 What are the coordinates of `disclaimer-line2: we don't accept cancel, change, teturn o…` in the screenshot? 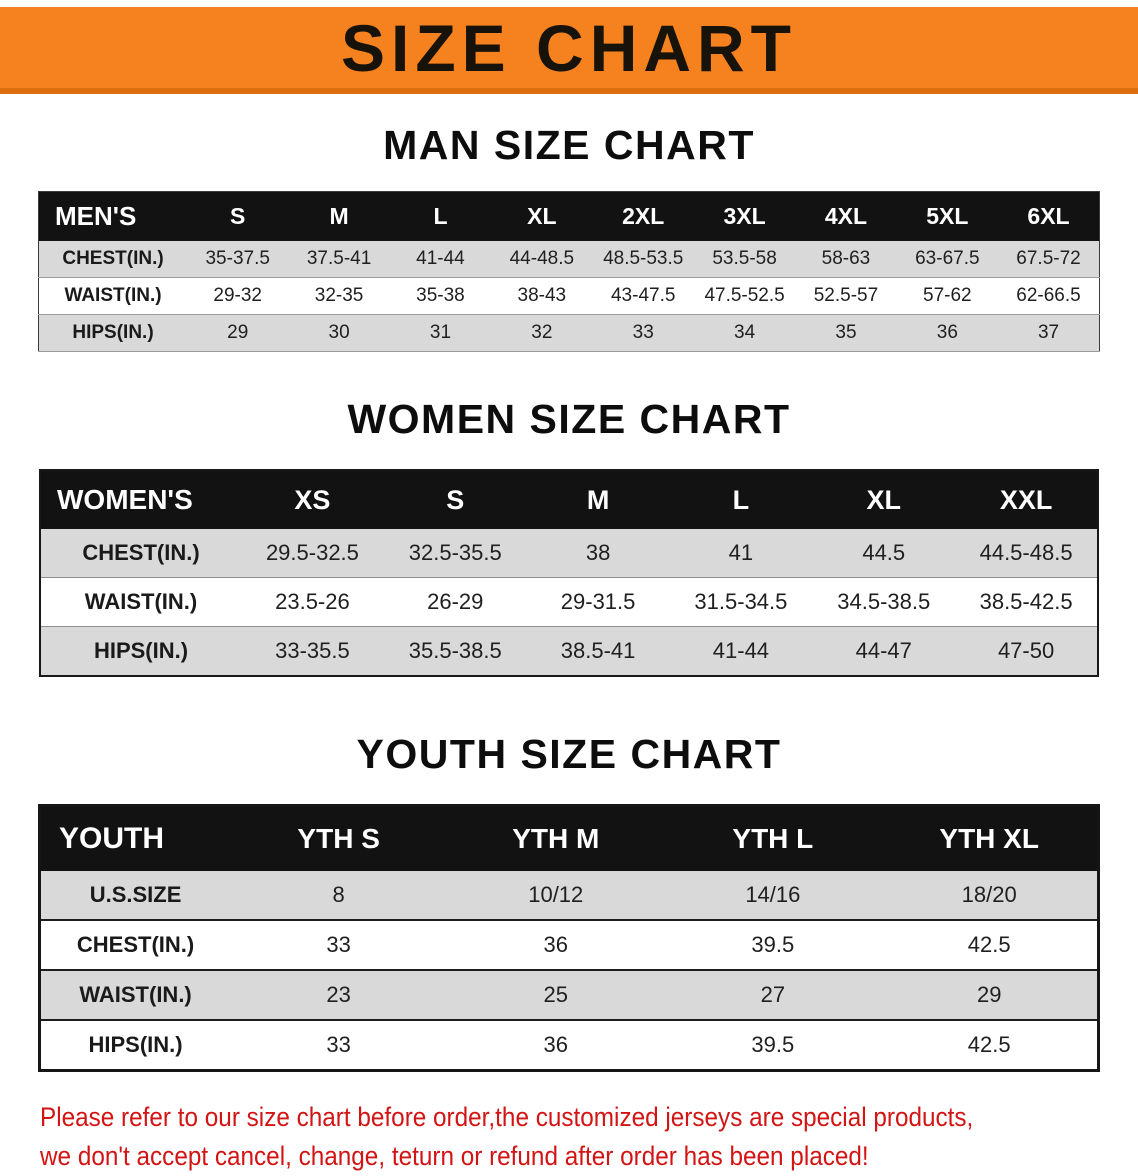 It's located at (454, 1156).